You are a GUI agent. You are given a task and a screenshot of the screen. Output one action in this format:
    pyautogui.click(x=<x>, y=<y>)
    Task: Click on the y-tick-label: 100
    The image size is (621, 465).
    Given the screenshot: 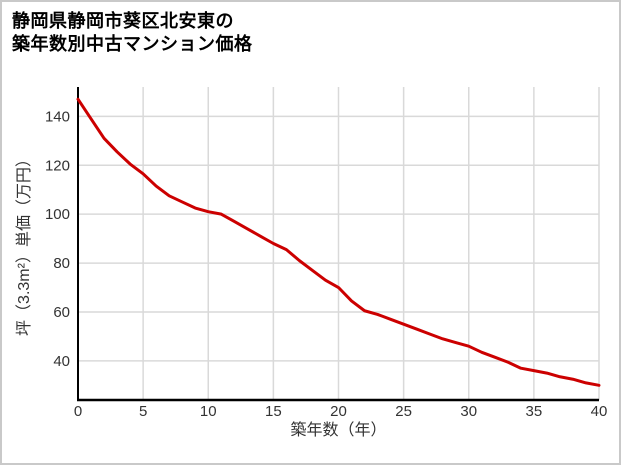 What is the action you would take?
    pyautogui.click(x=57, y=214)
    